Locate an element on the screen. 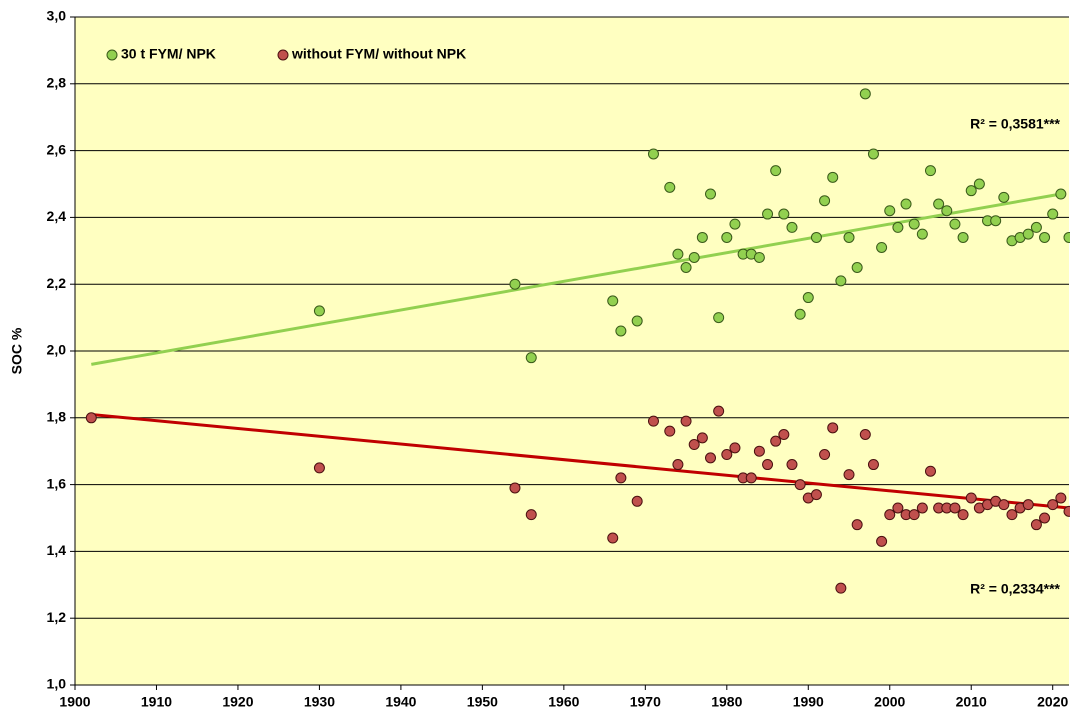  x-tick-label: 1970 is located at coordinates (645, 702).